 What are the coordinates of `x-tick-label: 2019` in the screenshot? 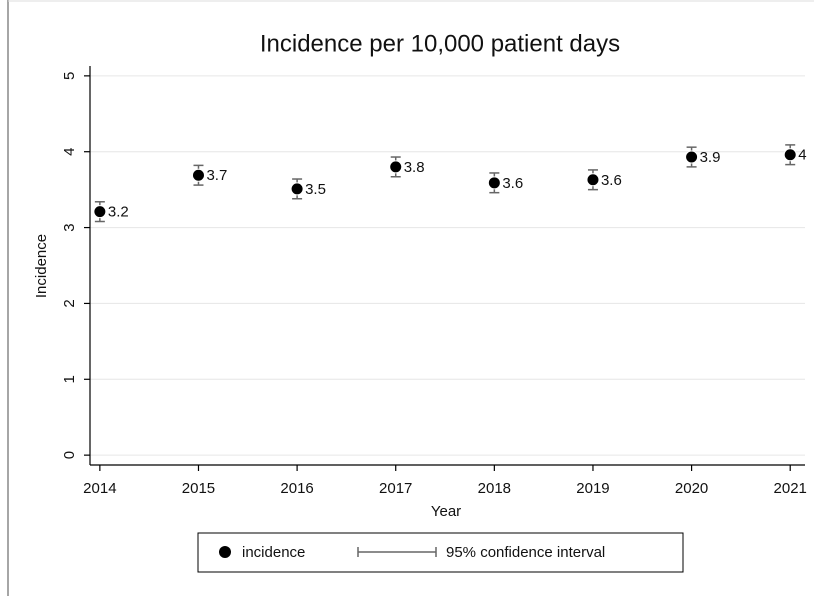 It's located at (592, 488).